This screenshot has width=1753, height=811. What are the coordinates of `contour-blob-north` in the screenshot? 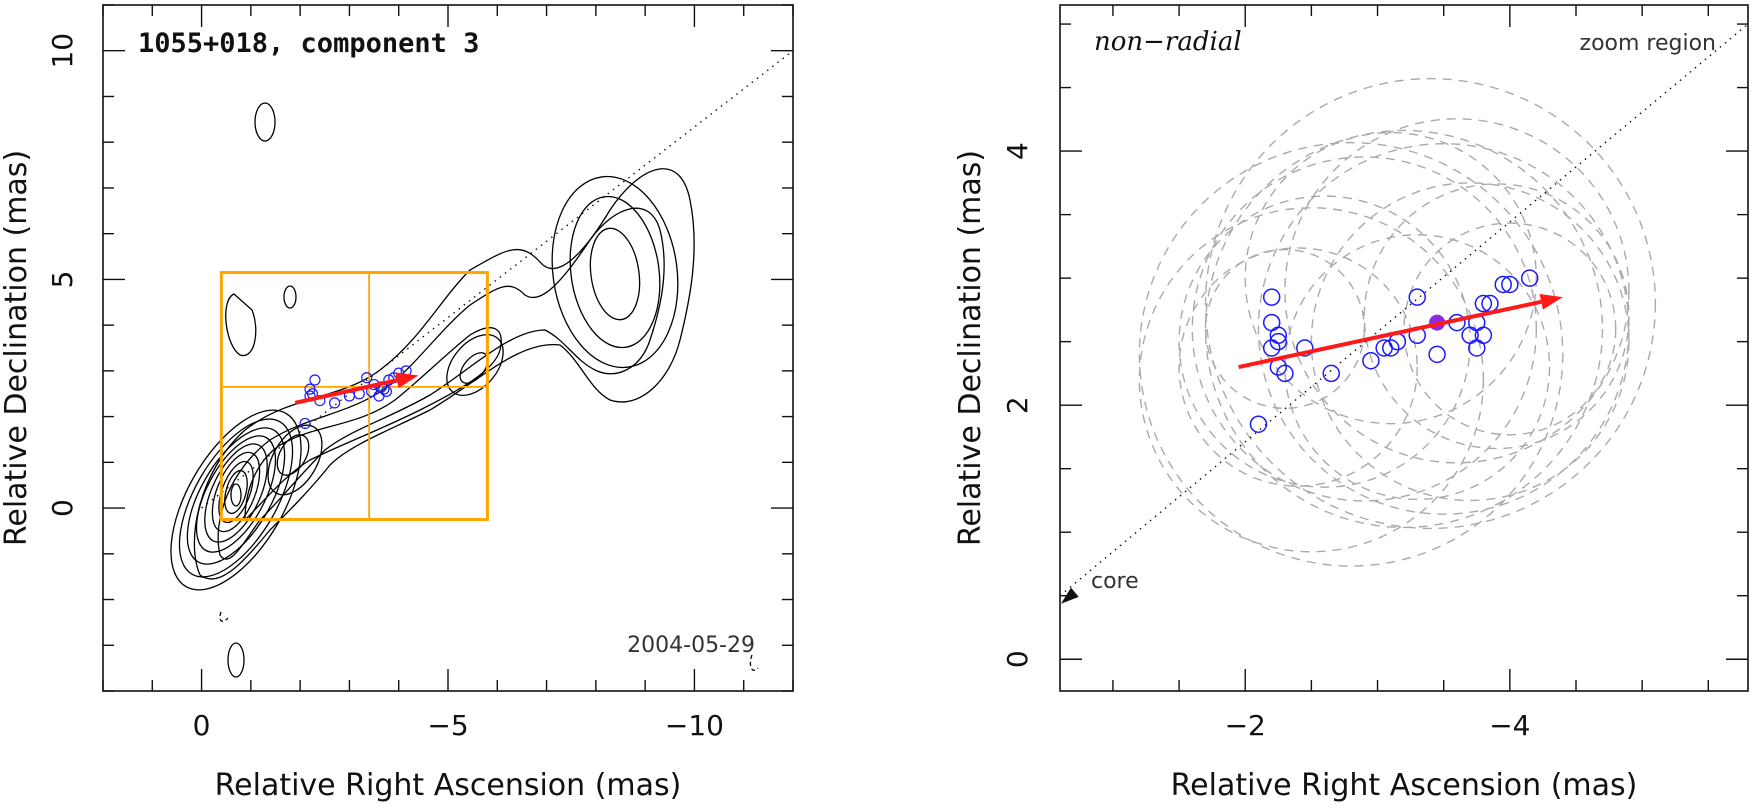 It's located at (265, 122).